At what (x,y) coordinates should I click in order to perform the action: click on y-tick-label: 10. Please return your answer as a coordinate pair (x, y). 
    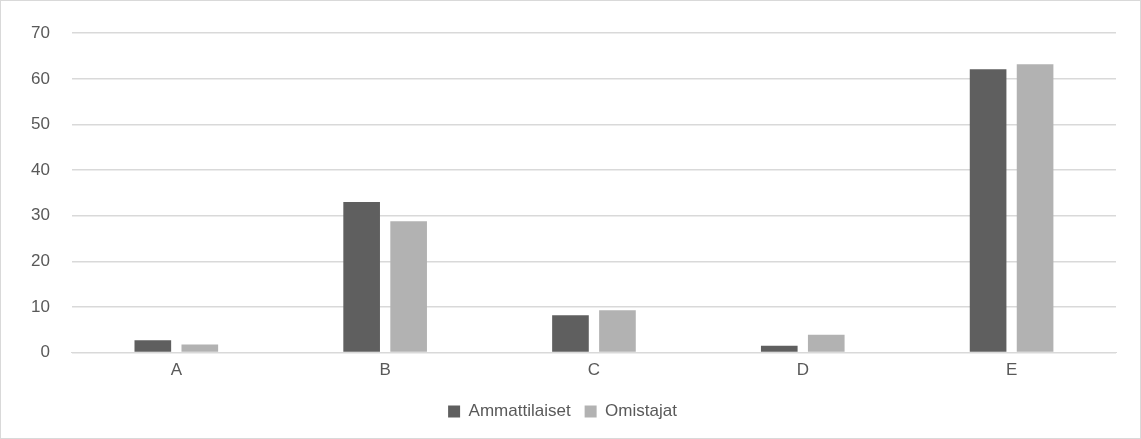
    Looking at the image, I should click on (40, 306).